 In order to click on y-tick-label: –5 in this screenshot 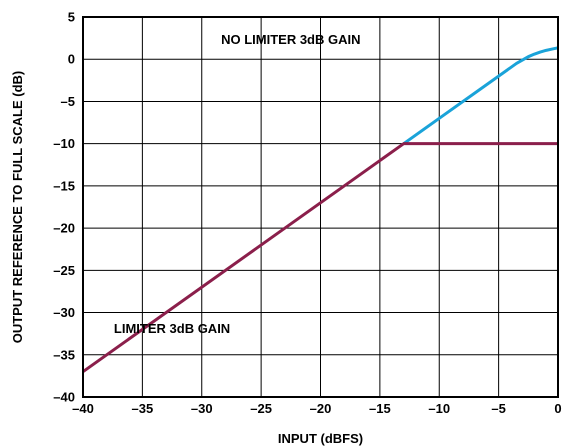, I will do `click(68, 101)`.